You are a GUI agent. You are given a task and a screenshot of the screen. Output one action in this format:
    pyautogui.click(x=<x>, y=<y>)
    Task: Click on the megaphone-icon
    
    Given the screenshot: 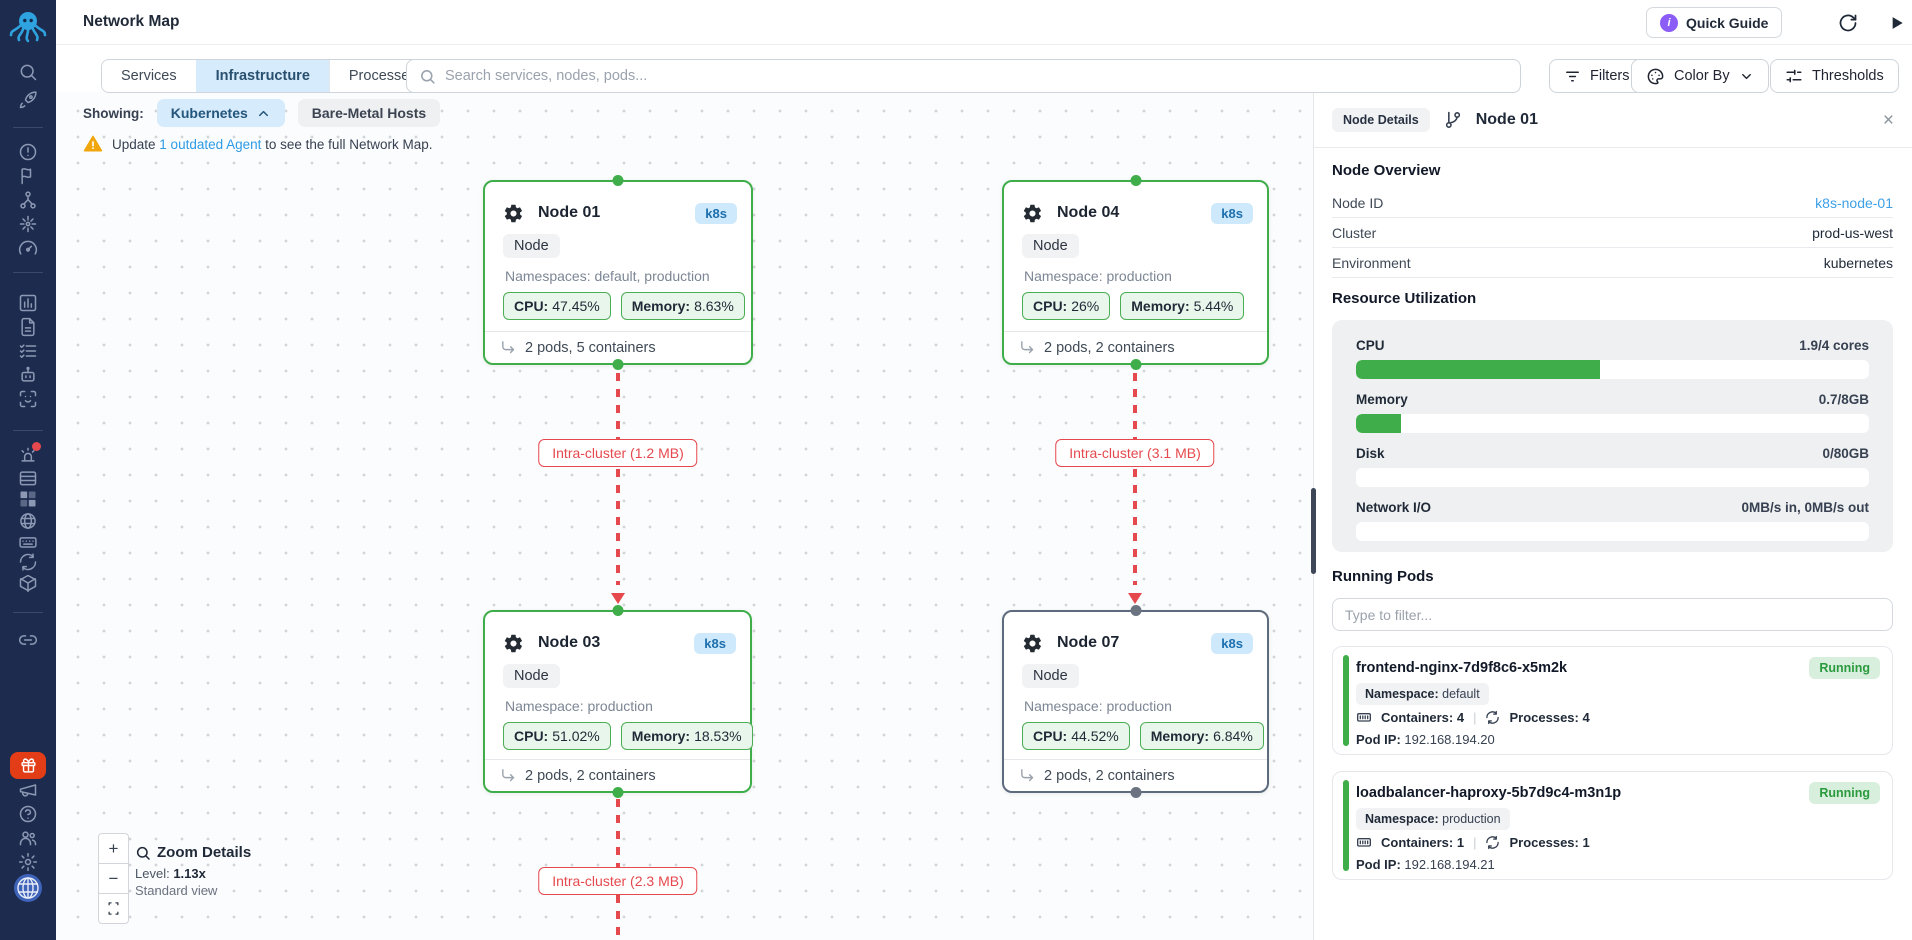 What is the action you would take?
    pyautogui.click(x=28, y=790)
    